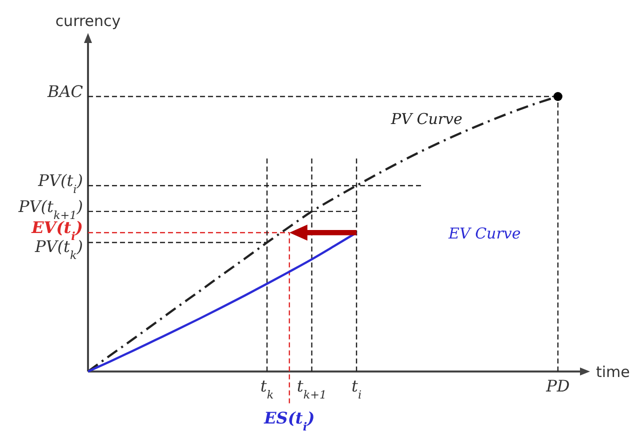  What do you see at coordinates (557, 386) in the screenshot?
I see `x-tick-label: PD` at bounding box center [557, 386].